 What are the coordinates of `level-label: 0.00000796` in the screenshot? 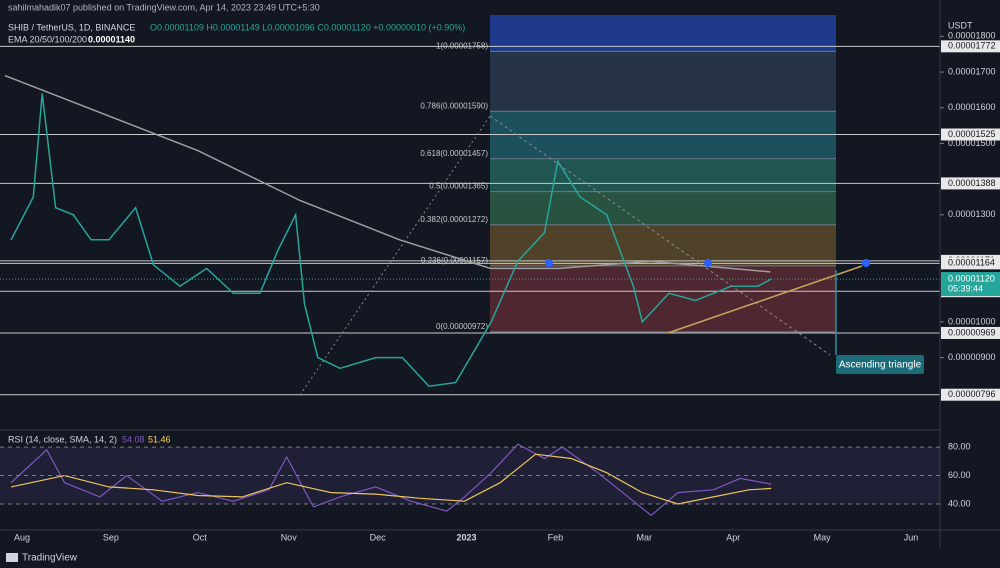 It's located at (972, 394).